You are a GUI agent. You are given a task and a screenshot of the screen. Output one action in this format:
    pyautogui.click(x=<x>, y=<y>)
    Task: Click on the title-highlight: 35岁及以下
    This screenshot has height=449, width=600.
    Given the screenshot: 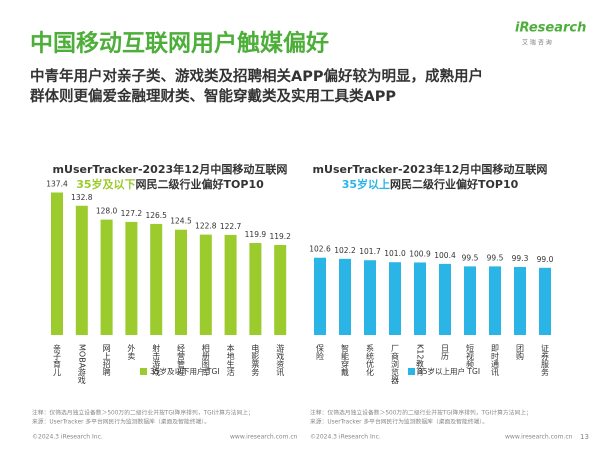 What is the action you would take?
    pyautogui.click(x=105, y=184)
    